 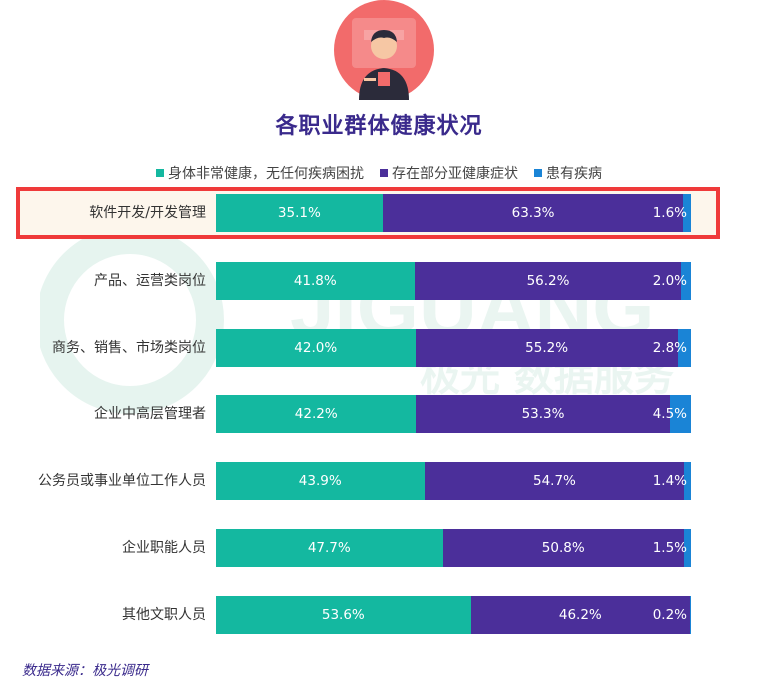 I want to click on category-label: 产品、运营类岗位, so click(x=150, y=281).